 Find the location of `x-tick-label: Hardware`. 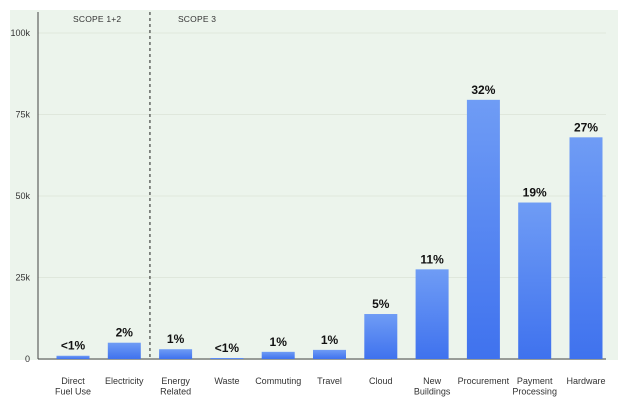

x-tick-label: Hardware is located at coordinates (585, 381).